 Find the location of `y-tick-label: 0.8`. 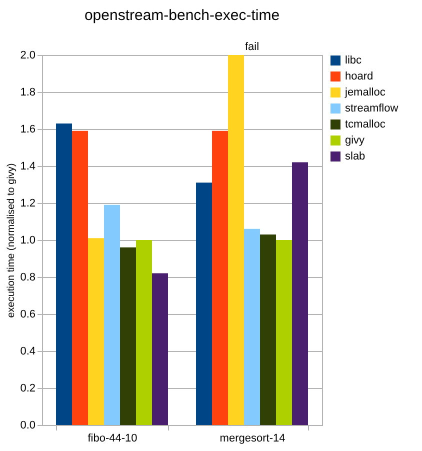

y-tick-label: 0.8 is located at coordinates (28, 278).